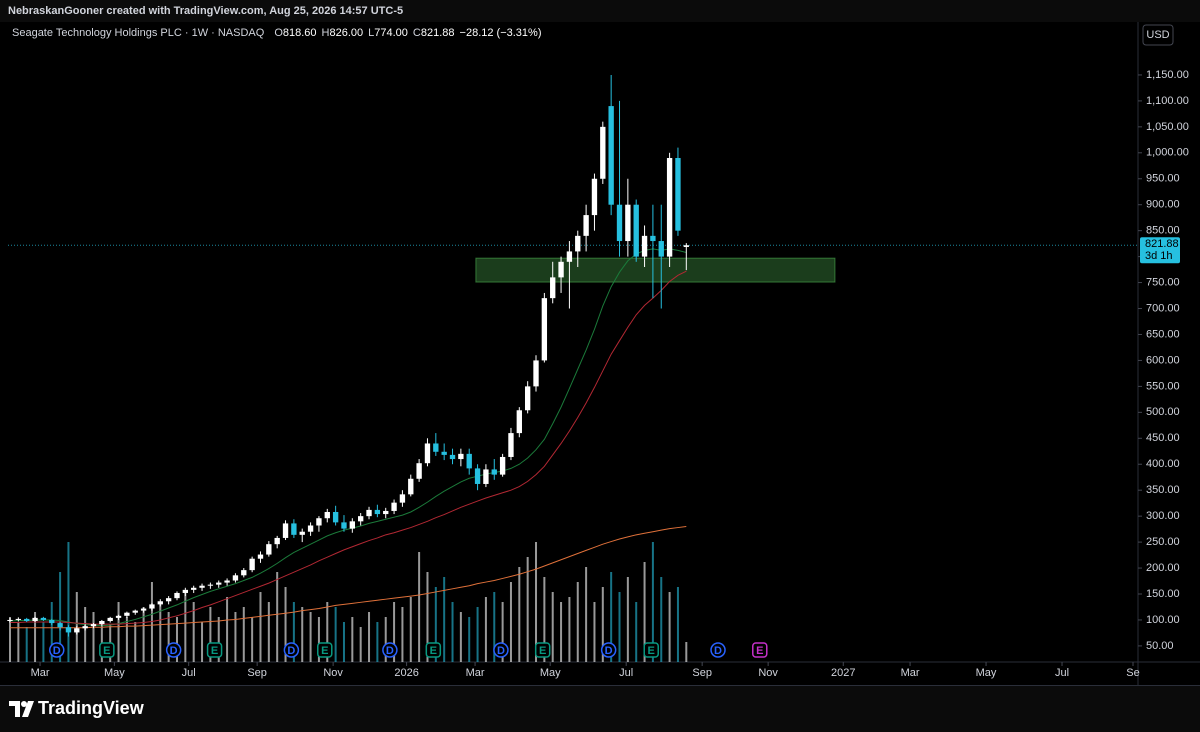 This screenshot has height=732, width=1200. What do you see at coordinates (1167, 127) in the screenshot?
I see `y-tick-label: 1,050.00` at bounding box center [1167, 127].